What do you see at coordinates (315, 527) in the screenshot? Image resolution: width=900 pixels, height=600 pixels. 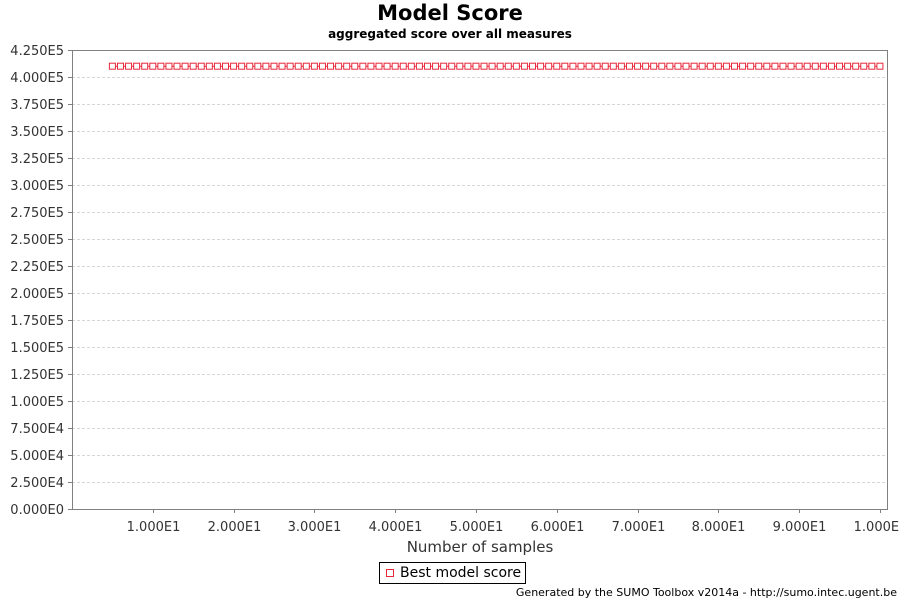 I see `x-tick-label: 3.000E1` at bounding box center [315, 527].